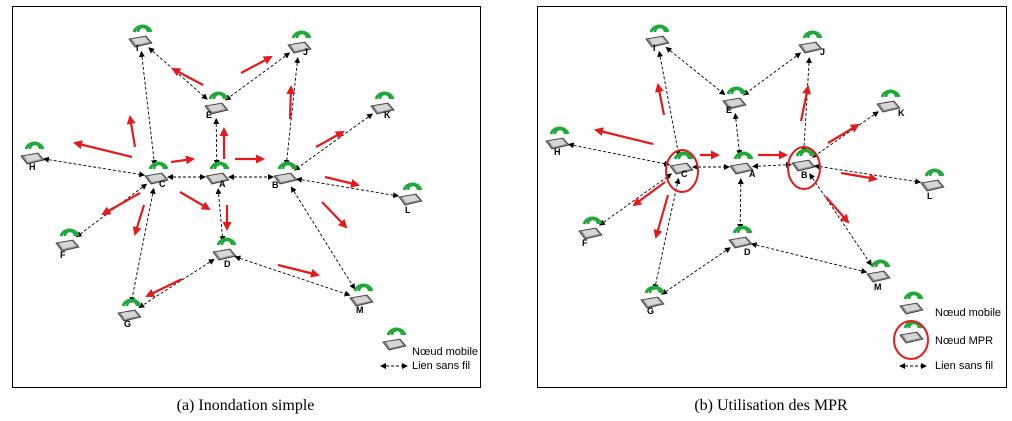 Image resolution: width=1012 pixels, height=421 pixels. I want to click on node-B, so click(285, 173).